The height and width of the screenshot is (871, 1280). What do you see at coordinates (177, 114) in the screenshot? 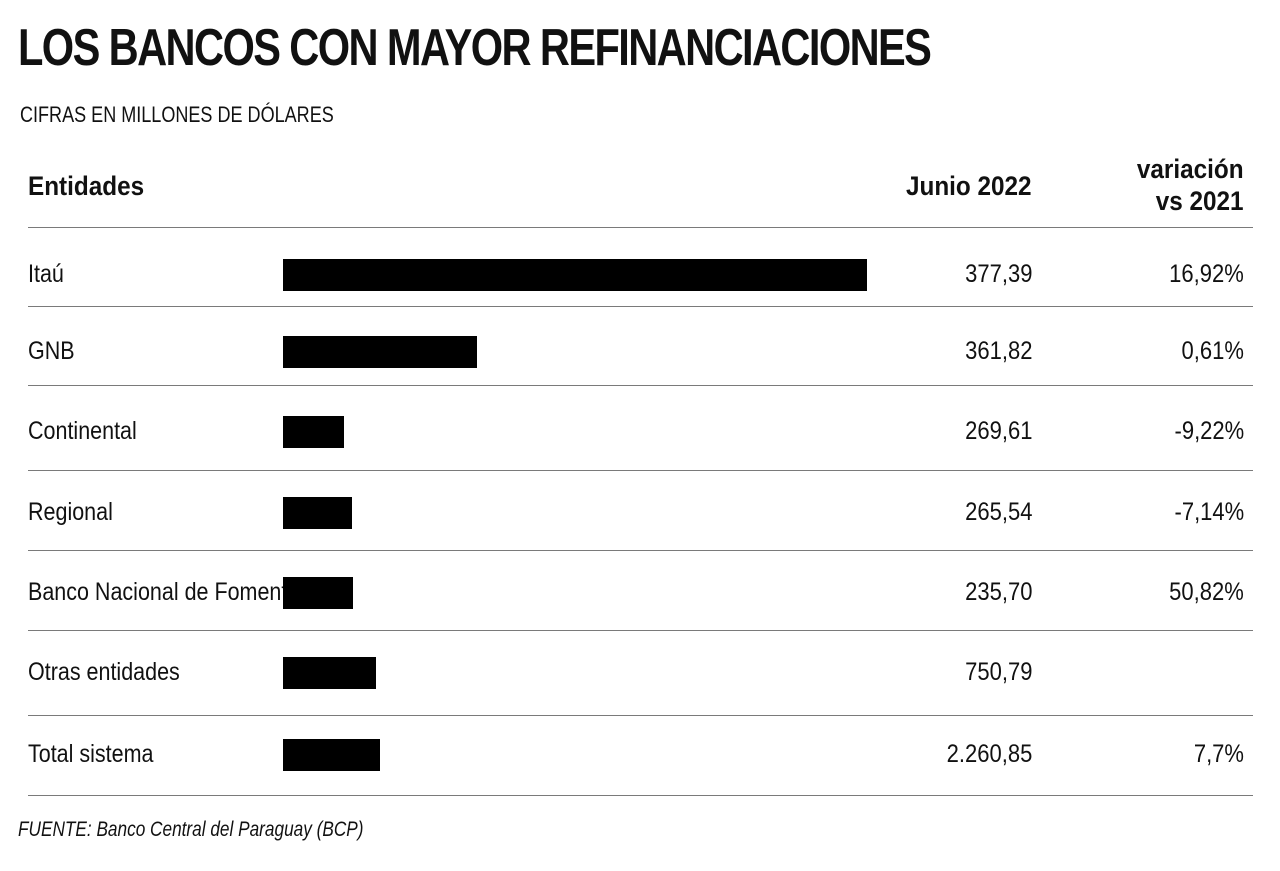
I see `chart-subtitle: CIFRAS EN MILLONES DE DÓLARES` at bounding box center [177, 114].